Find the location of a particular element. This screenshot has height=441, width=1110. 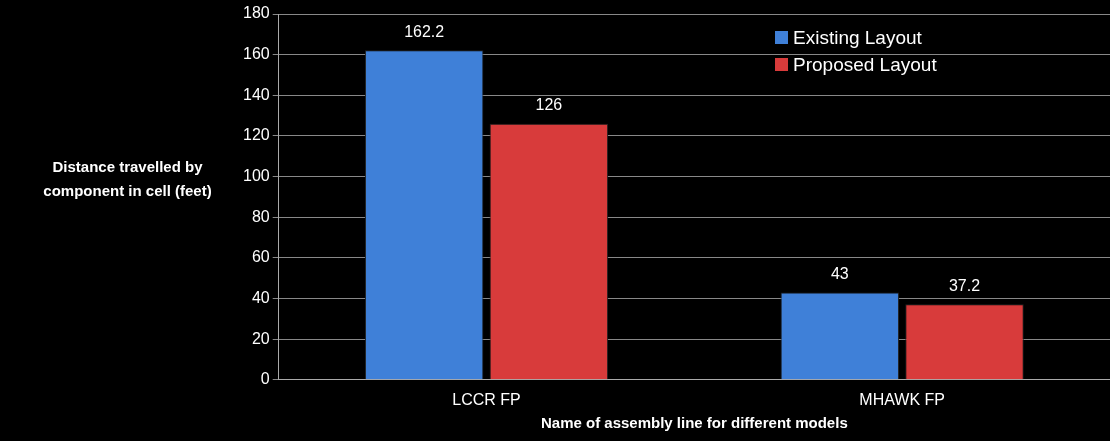

y-tick-label: 100 is located at coordinates (256, 175).